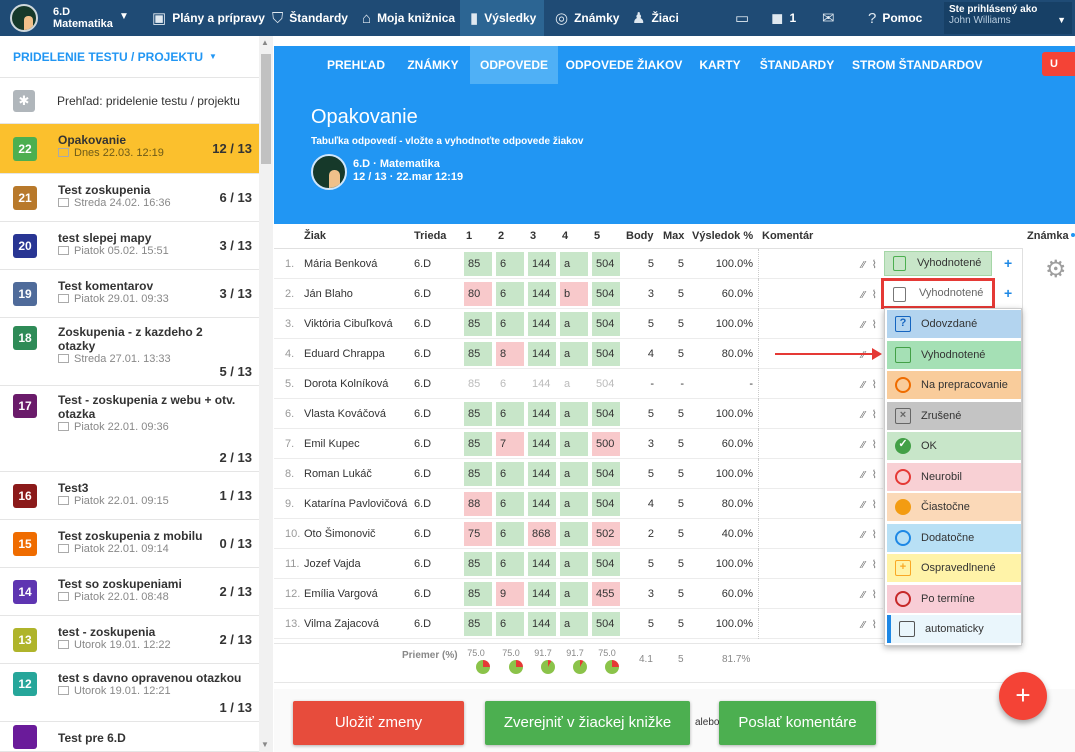 The width and height of the screenshot is (1075, 752). What do you see at coordinates (606, 444) in the screenshot?
I see `answer-cell: 500` at bounding box center [606, 444].